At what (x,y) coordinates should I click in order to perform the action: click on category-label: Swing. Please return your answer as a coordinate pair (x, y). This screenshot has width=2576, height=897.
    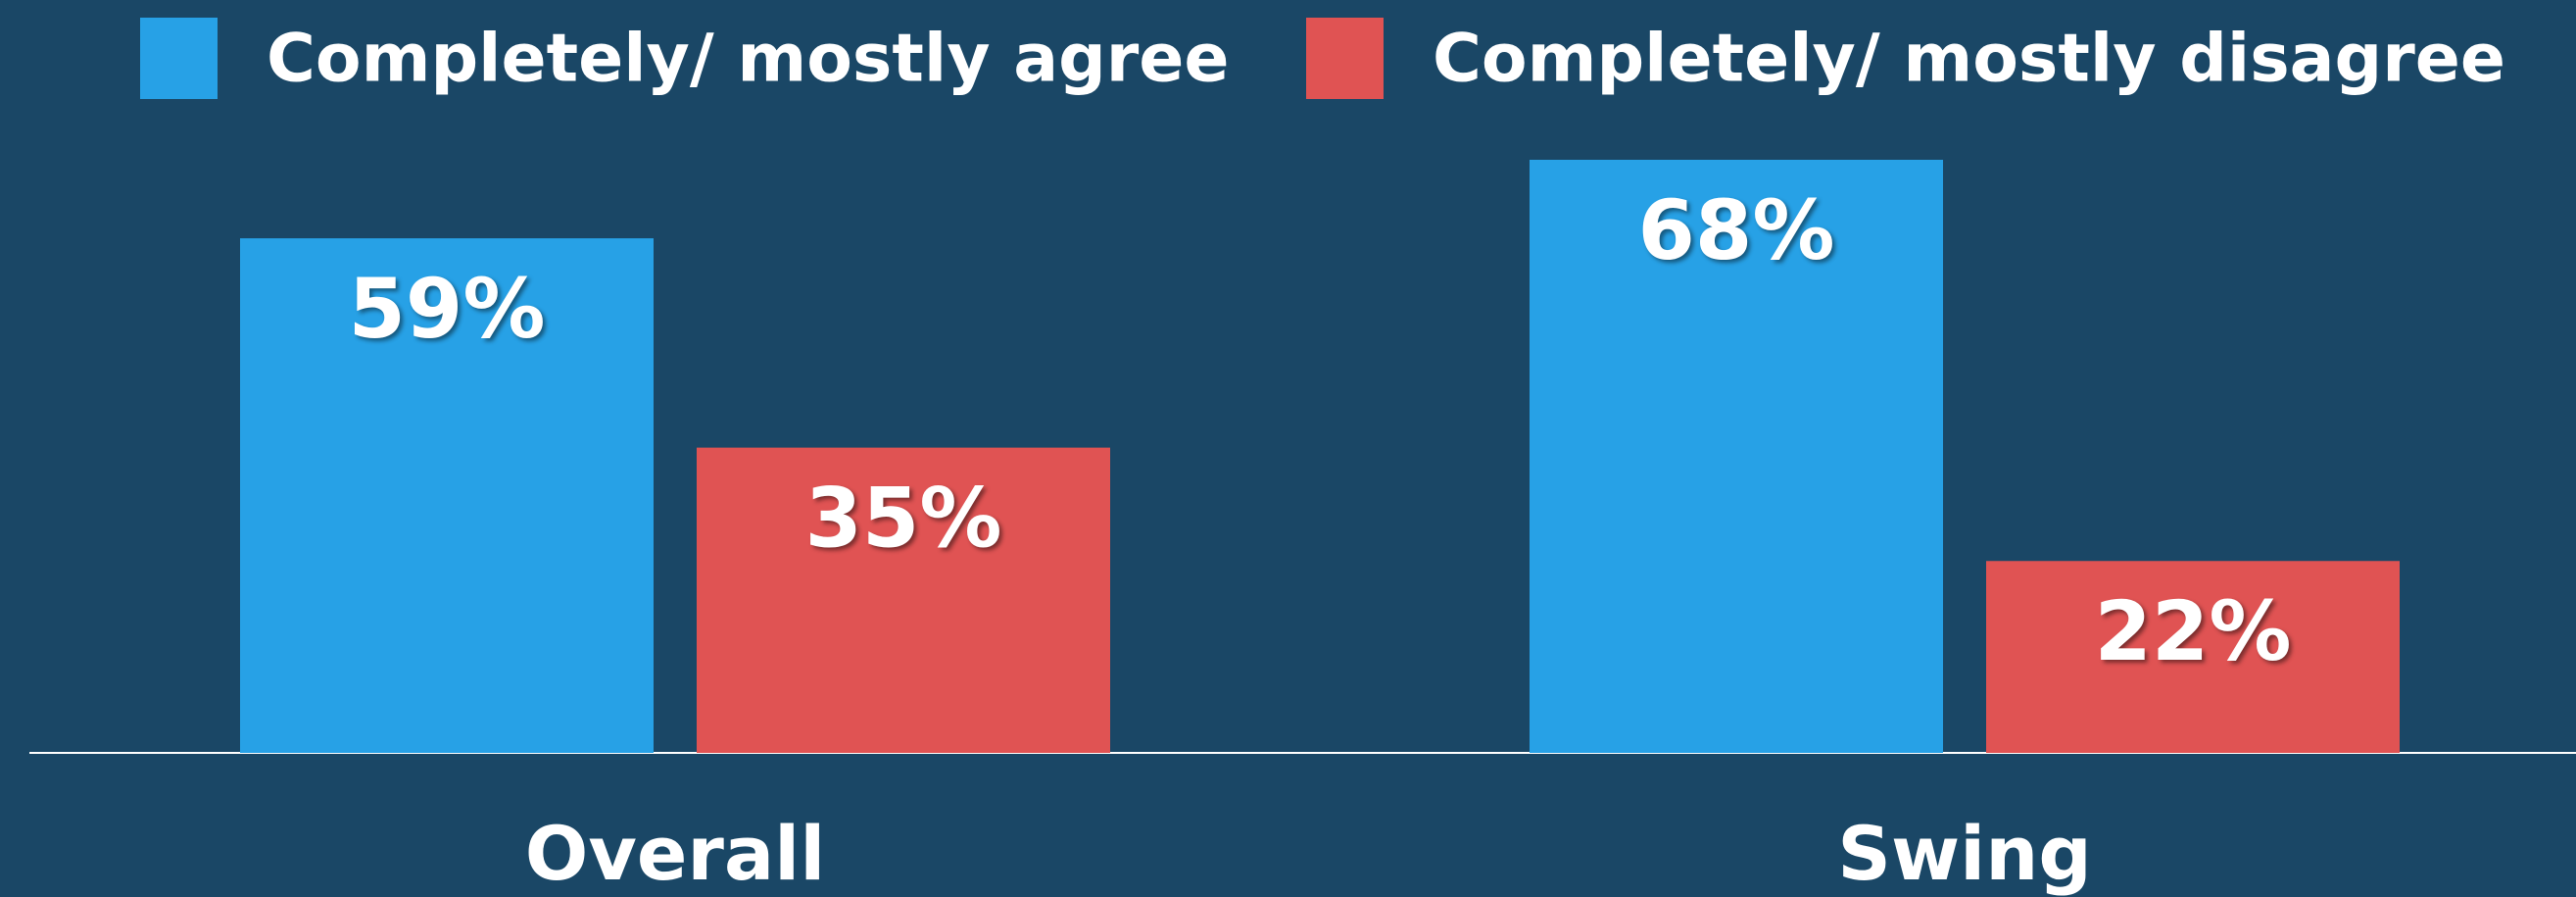
    Looking at the image, I should click on (1964, 853).